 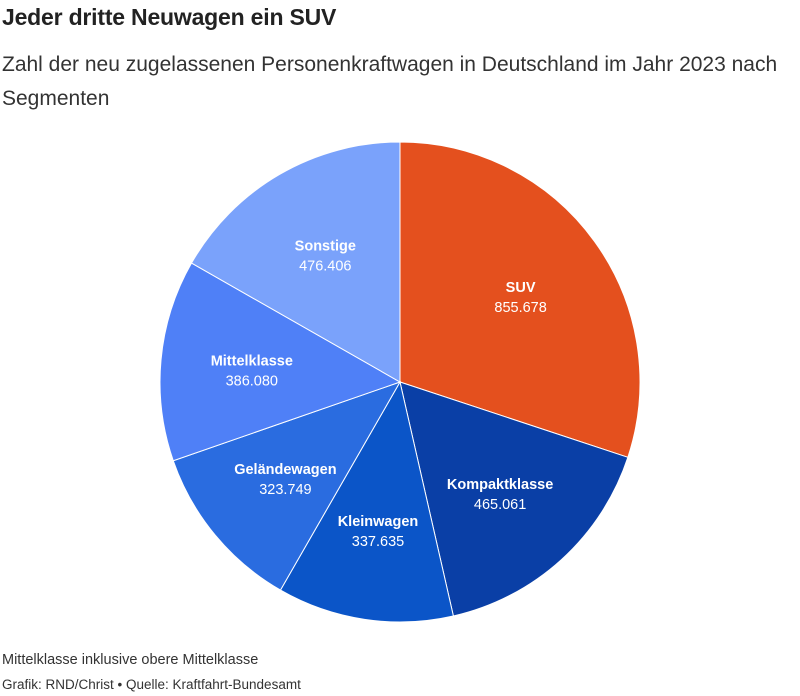 What do you see at coordinates (378, 542) in the screenshot?
I see `slice-value-kleinwagen: 337.635` at bounding box center [378, 542].